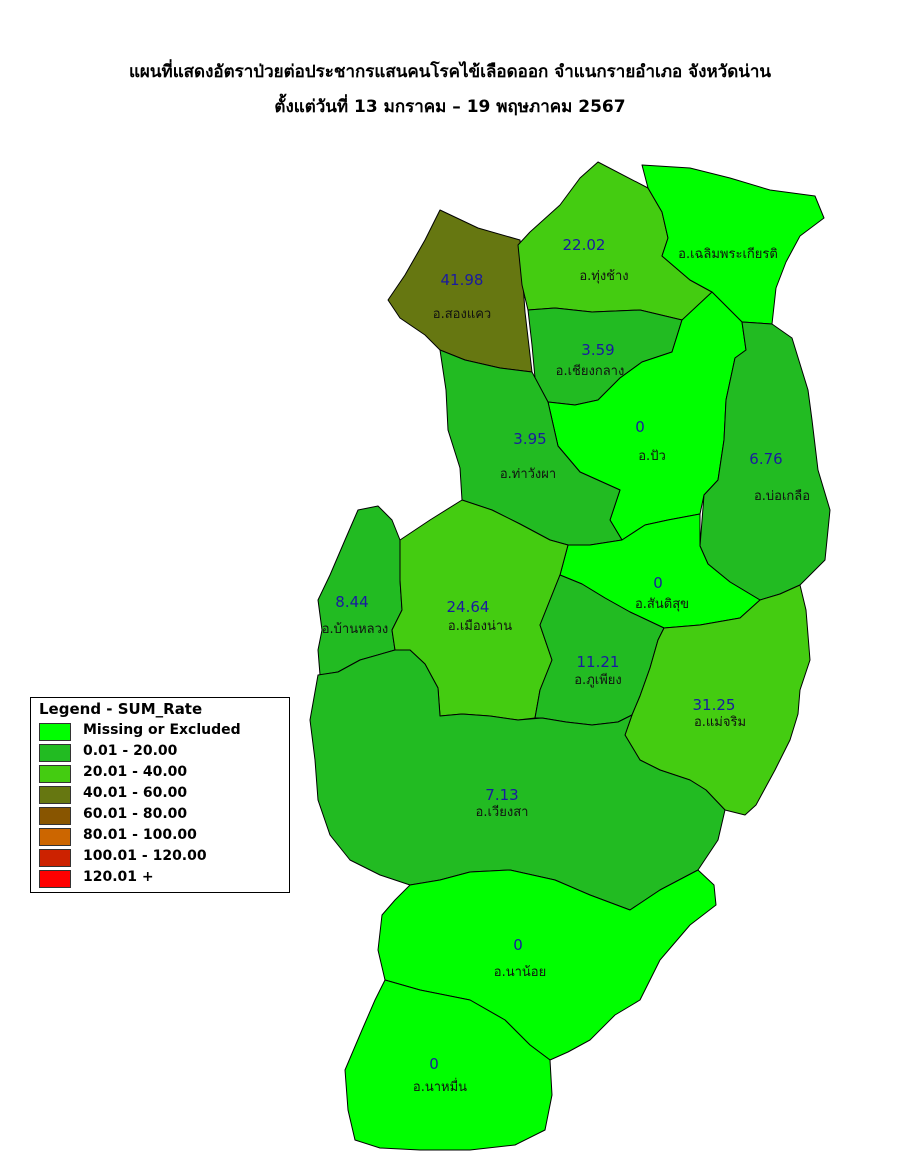 This screenshot has height=1173, width=900. Describe the element at coordinates (462, 314) in the screenshot. I see `district-name-song-khwae: อ.สองแคว` at that location.